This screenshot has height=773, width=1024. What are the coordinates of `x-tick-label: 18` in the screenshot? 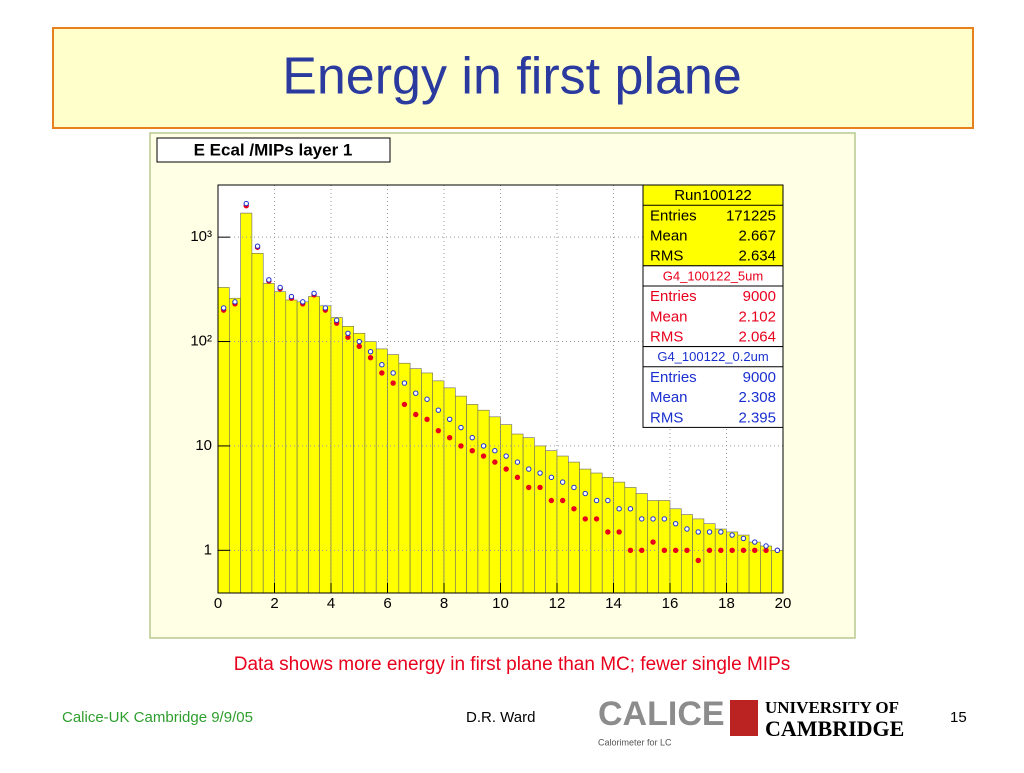 It's located at (726, 603).